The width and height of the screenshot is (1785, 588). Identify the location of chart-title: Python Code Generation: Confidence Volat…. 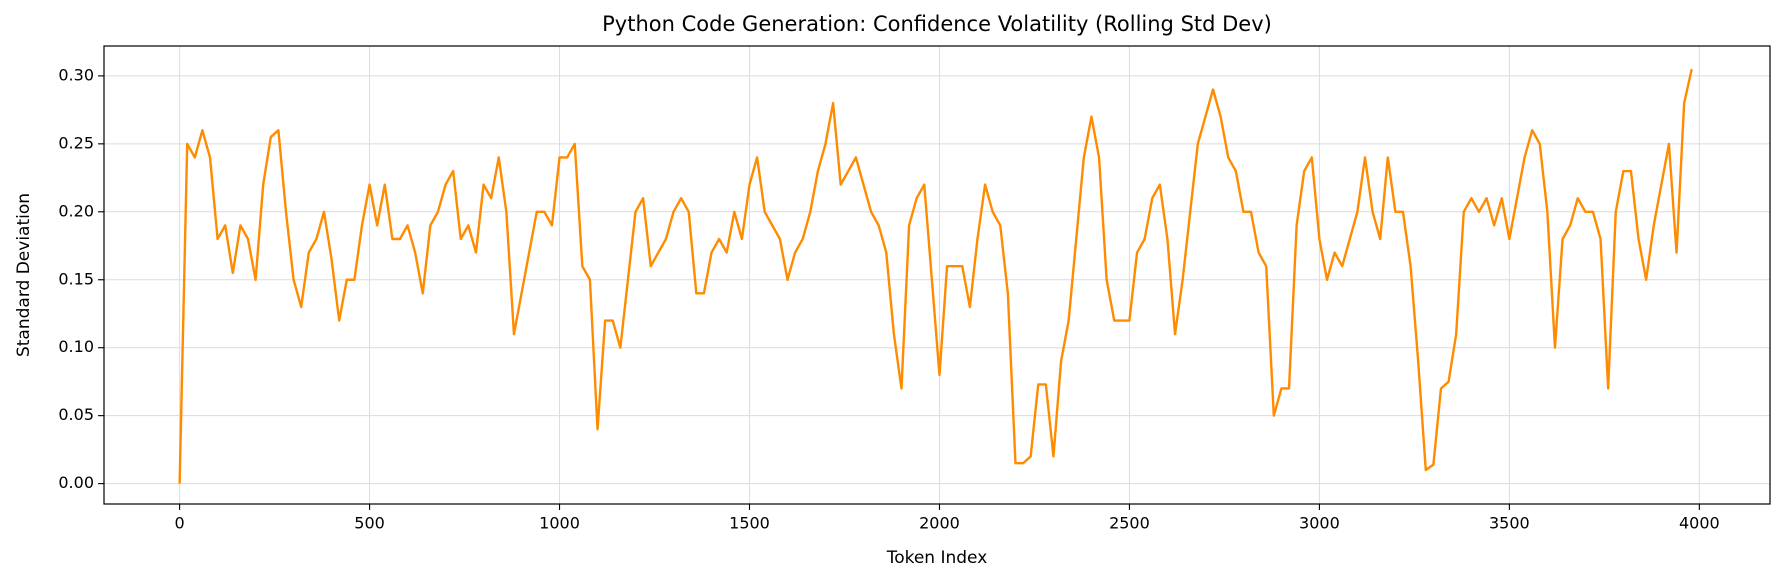
(937, 24).